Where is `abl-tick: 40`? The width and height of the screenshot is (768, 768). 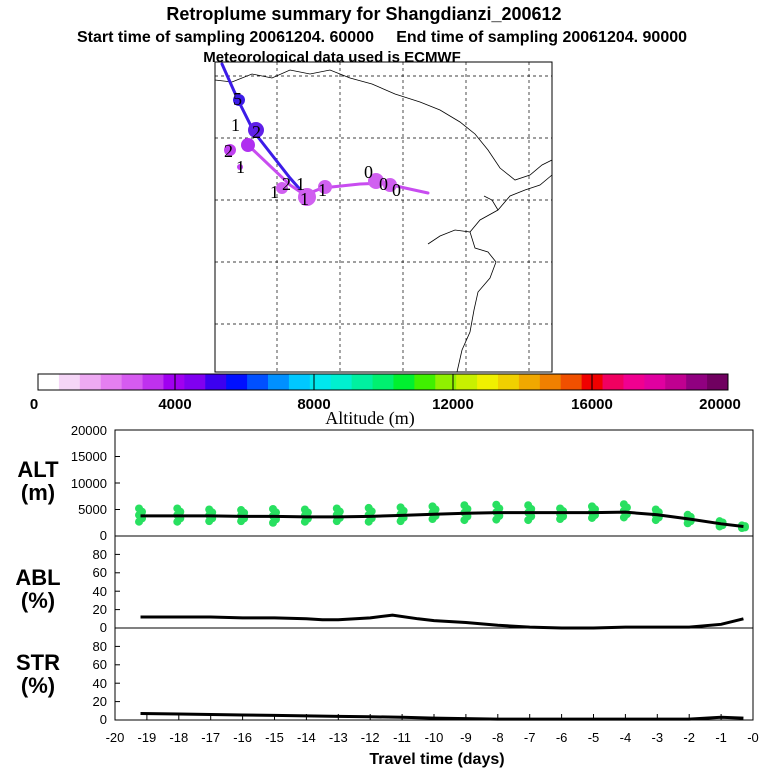
abl-tick: 40 is located at coordinates (100, 591).